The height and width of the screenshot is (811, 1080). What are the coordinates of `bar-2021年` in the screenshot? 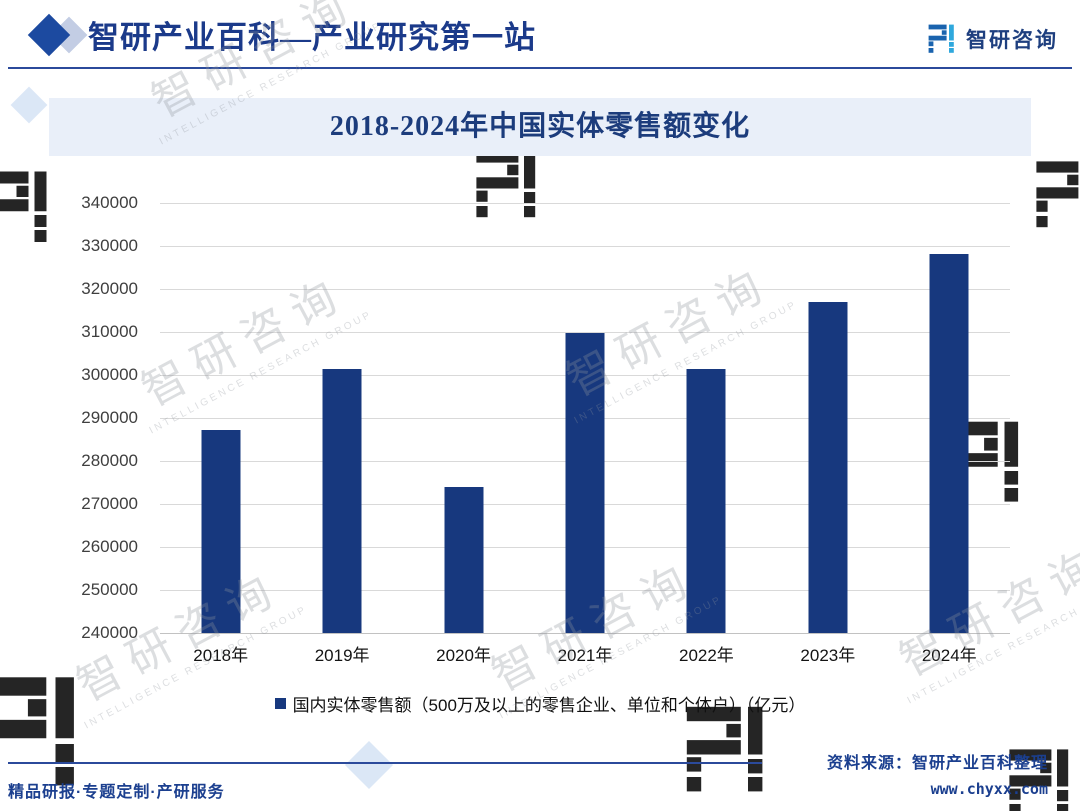 It's located at (585, 483).